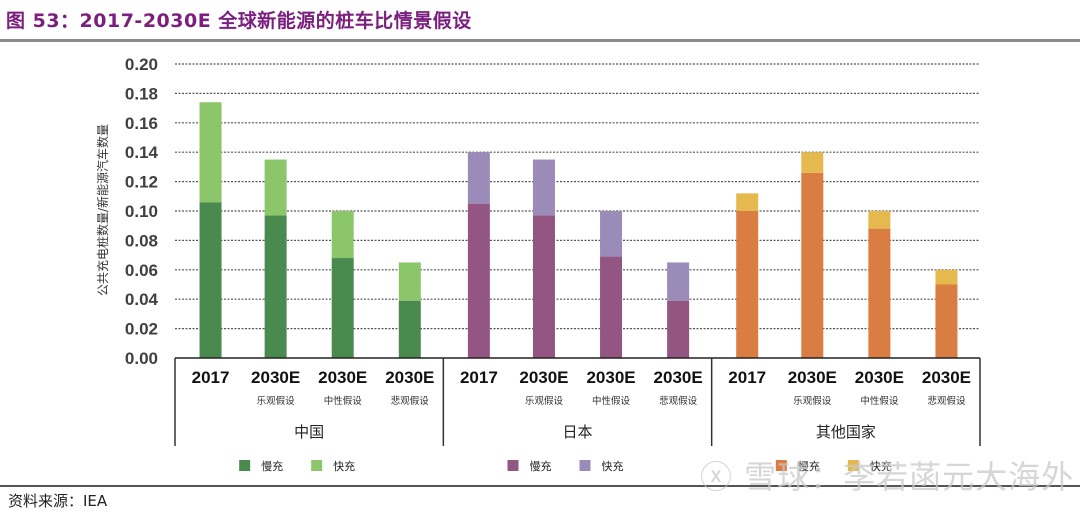 This screenshot has width=1080, height=519. Describe the element at coordinates (142, 299) in the screenshot. I see `y-tick-label: 0.04` at that location.